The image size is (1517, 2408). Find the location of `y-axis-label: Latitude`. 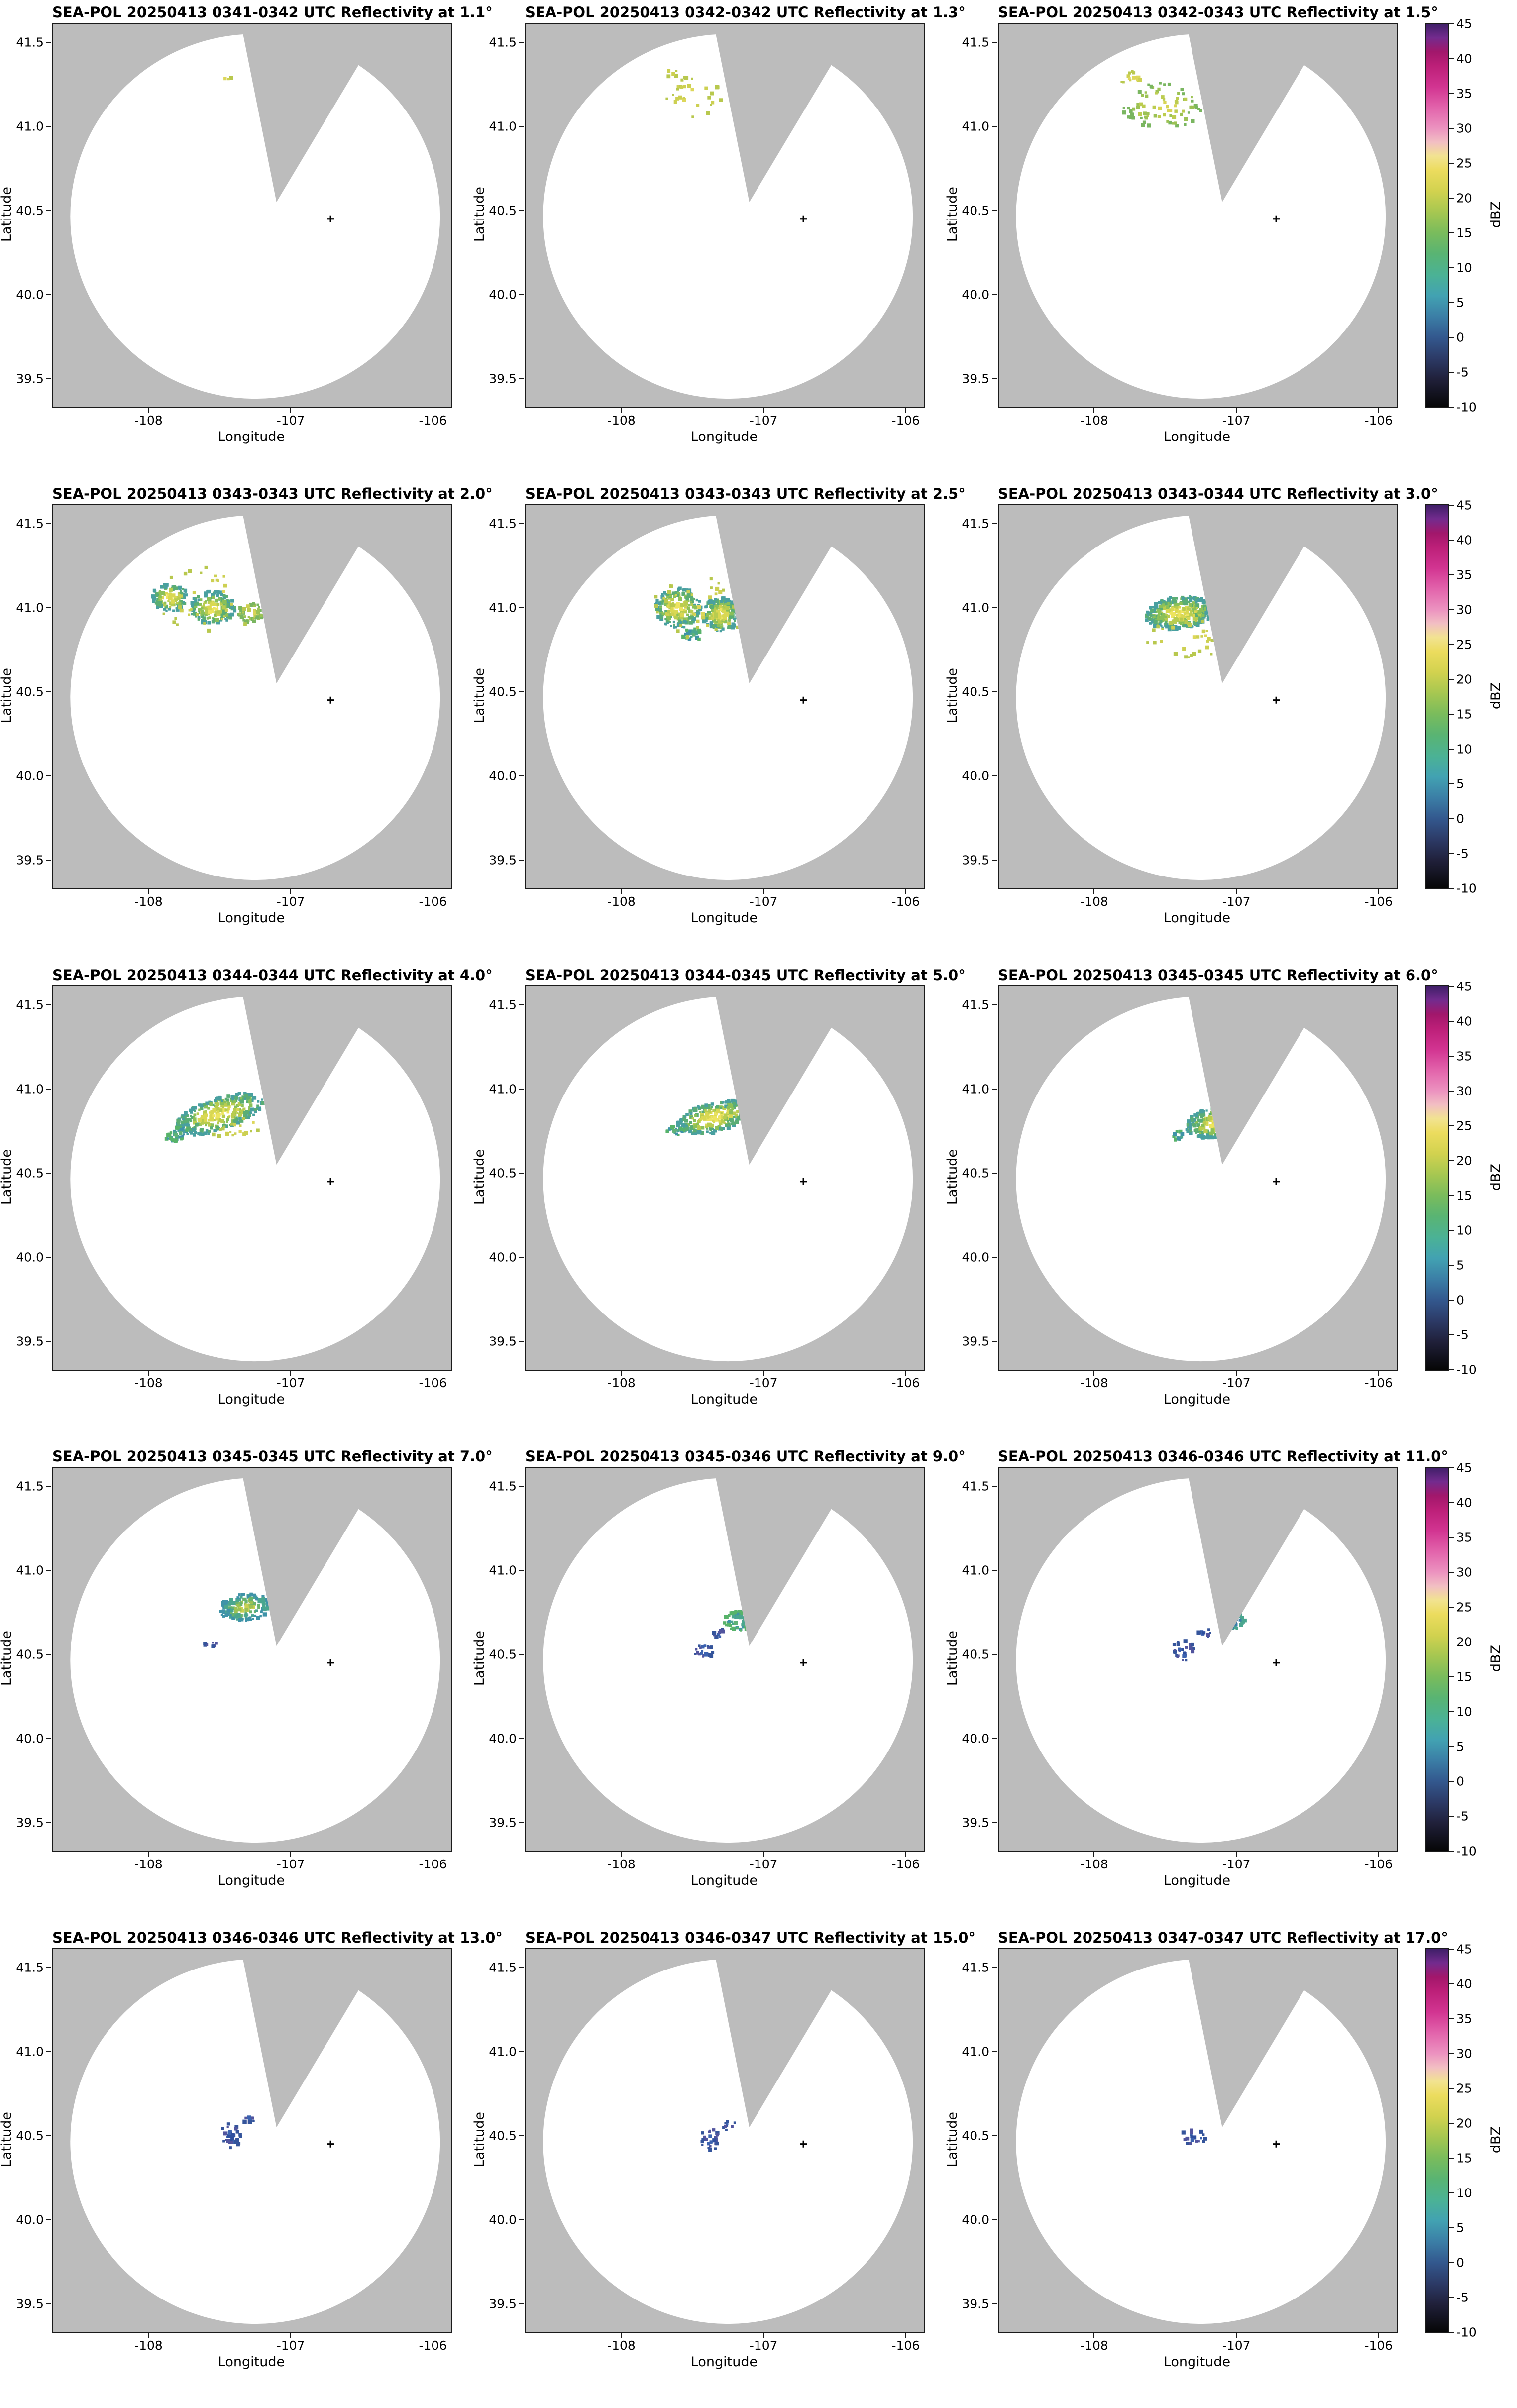

y-axis-label: Latitude is located at coordinates (7, 214).